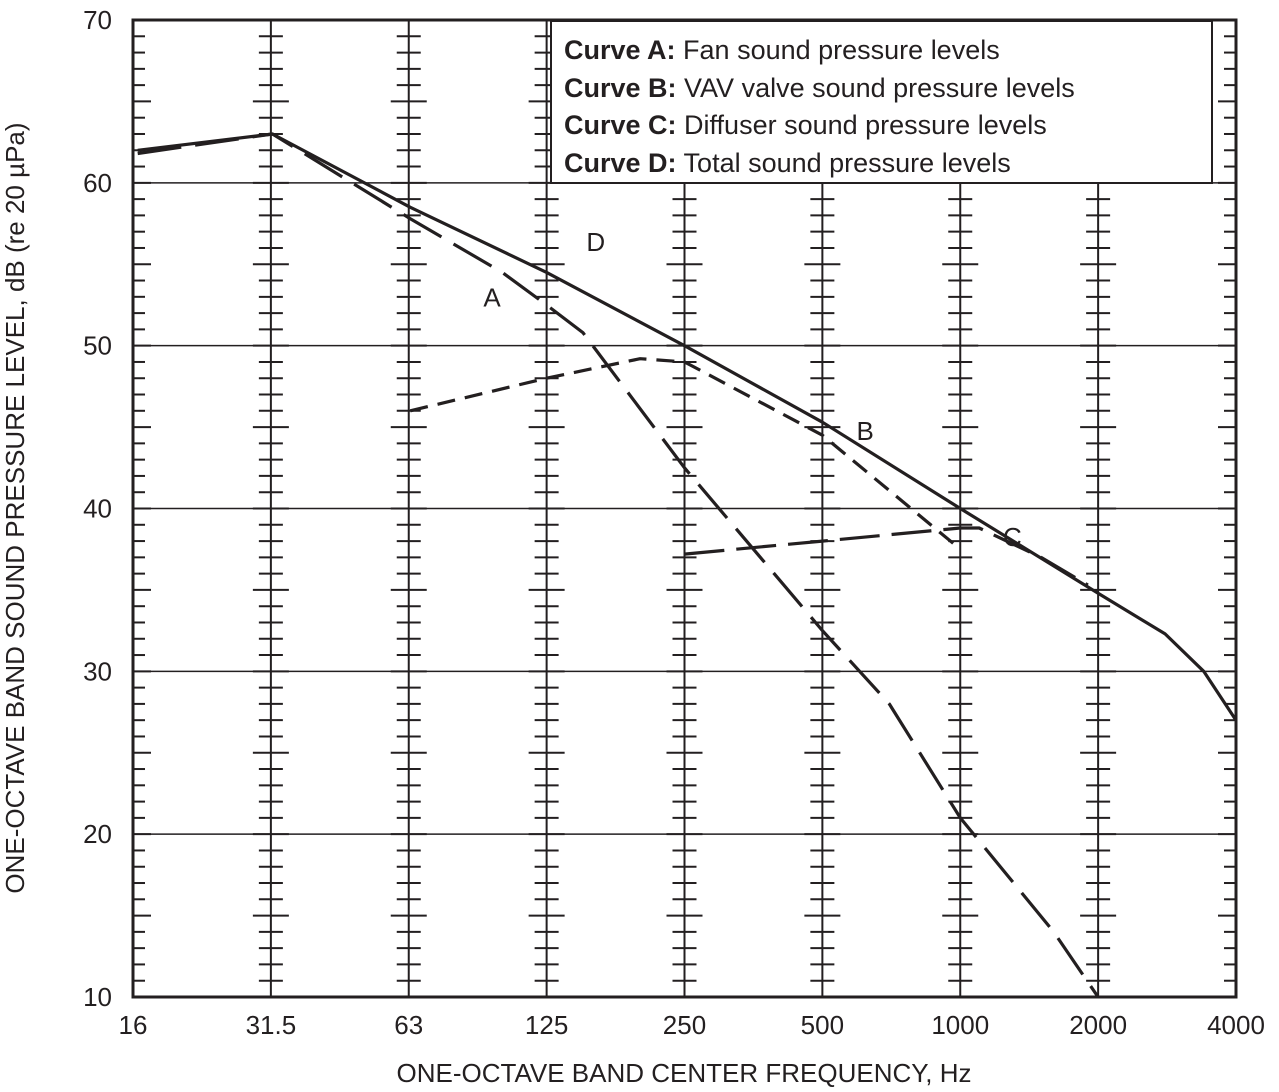  What do you see at coordinates (408, 1025) in the screenshot?
I see `x-tick-label: 63` at bounding box center [408, 1025].